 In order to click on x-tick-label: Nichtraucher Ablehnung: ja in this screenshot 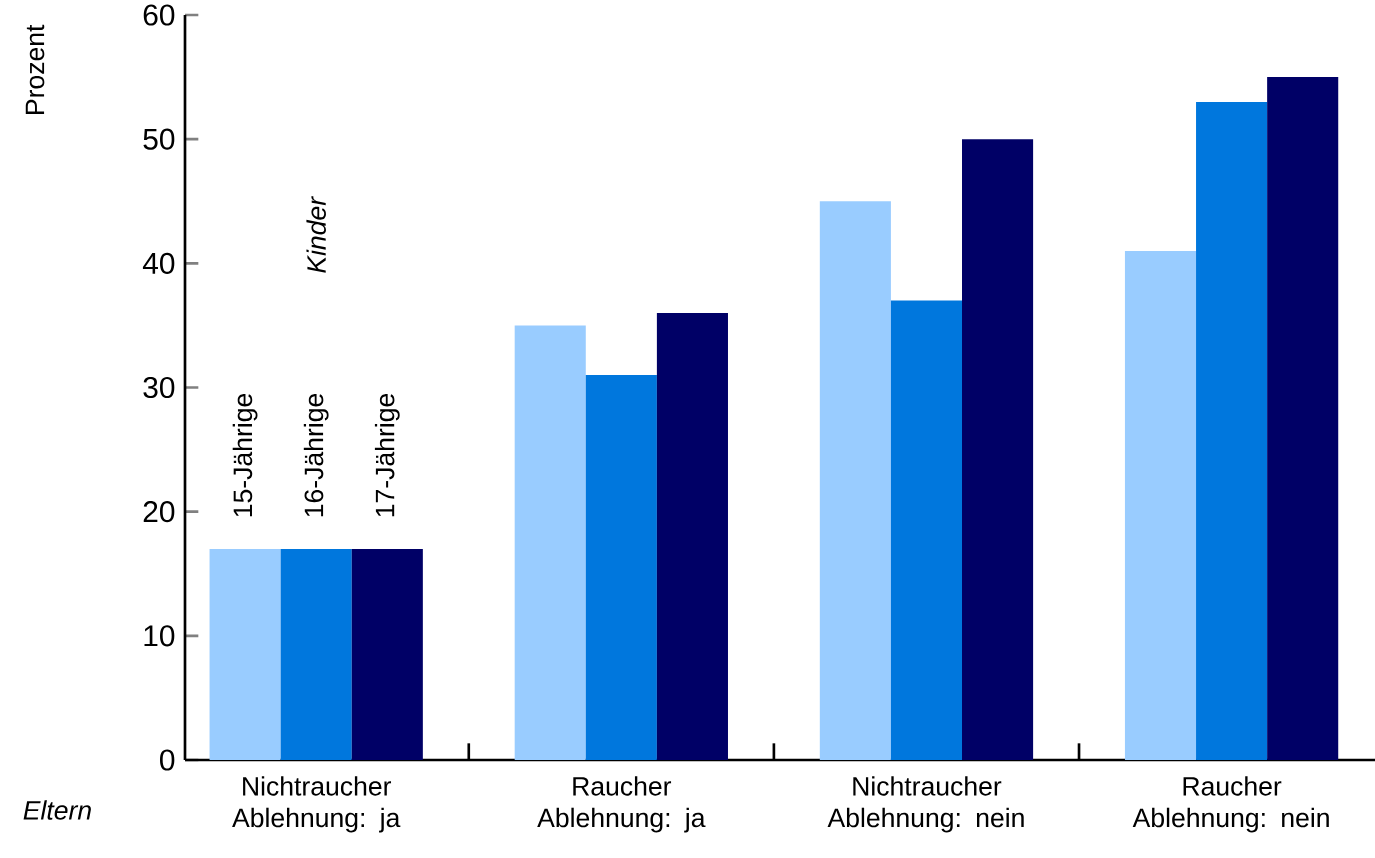, I will do `click(316, 804)`.